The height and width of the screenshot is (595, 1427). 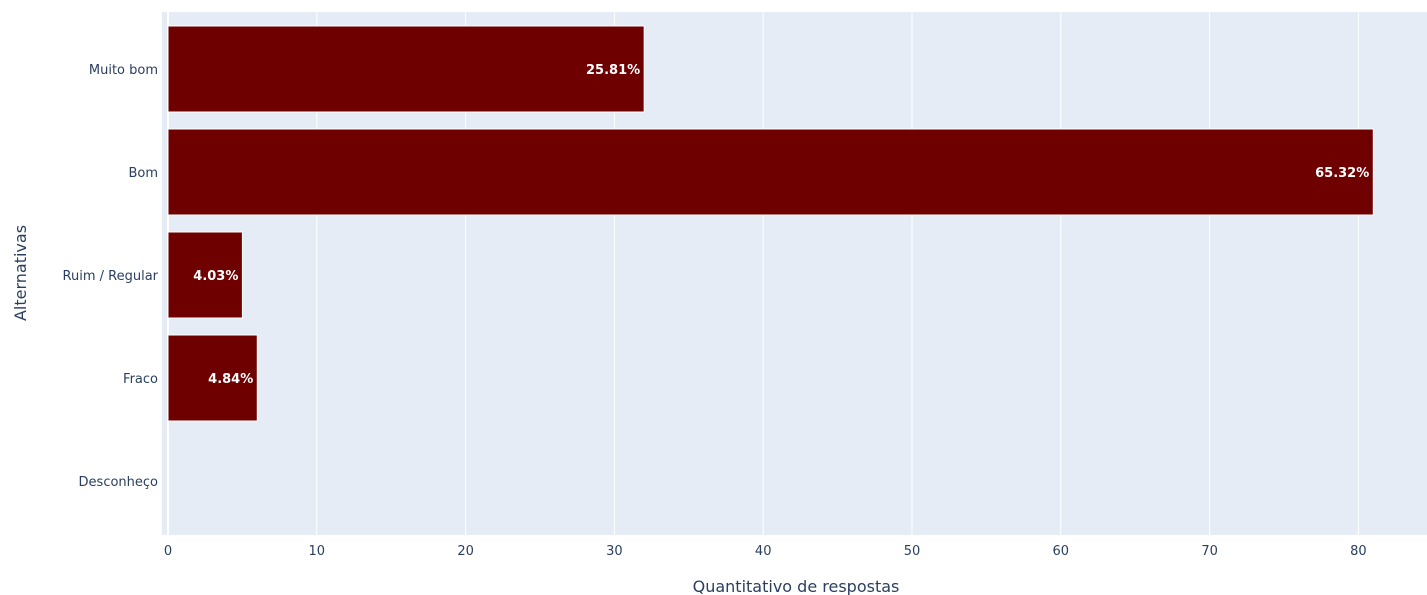 I want to click on y-tick-label: Fraco, so click(x=140, y=379).